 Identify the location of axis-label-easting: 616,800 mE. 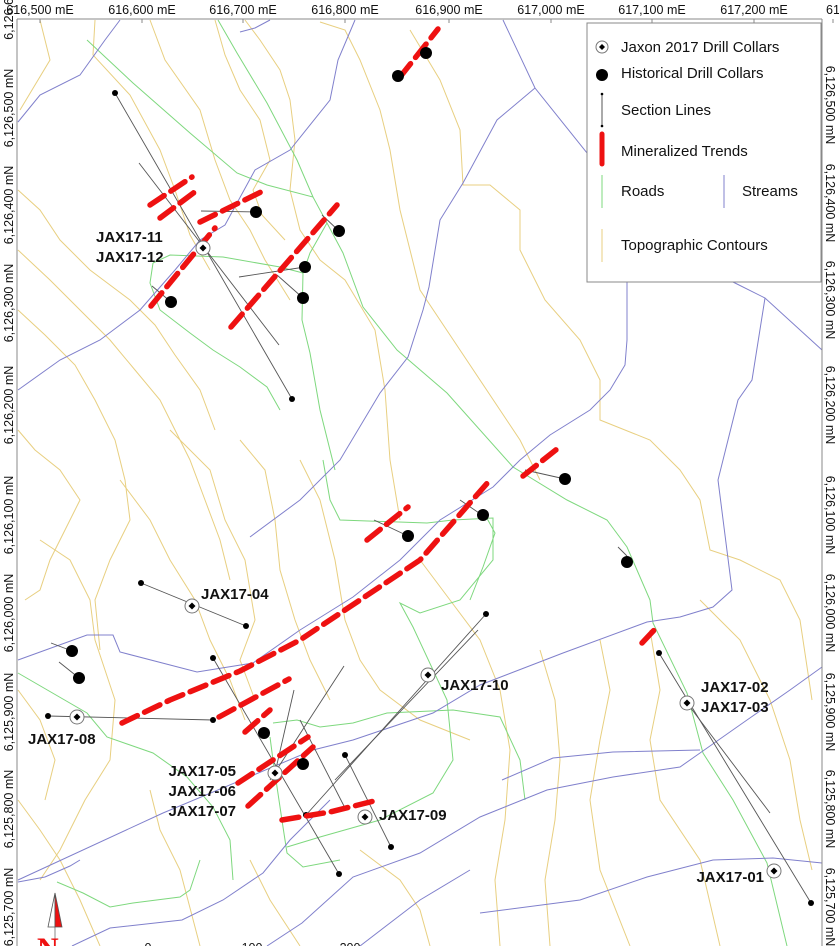
(344, 10).